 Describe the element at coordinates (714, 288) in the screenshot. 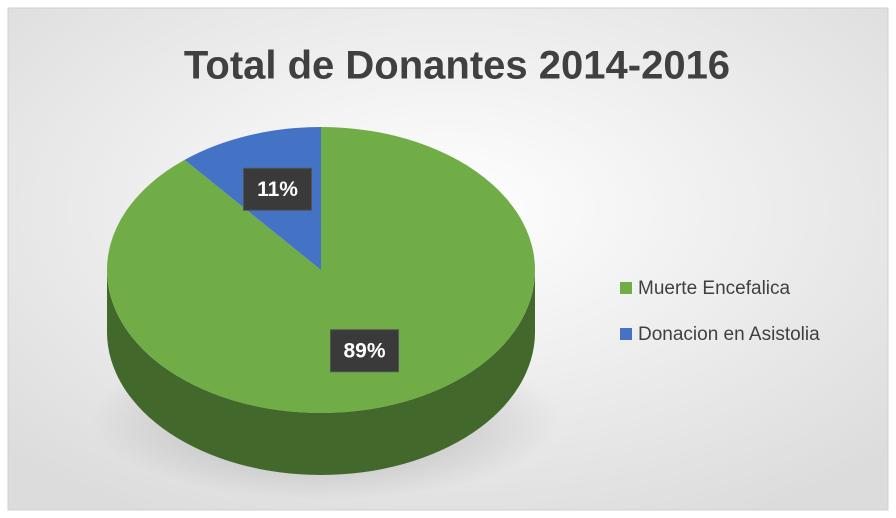

I see `legend-label: Muerte Encefalica` at that location.